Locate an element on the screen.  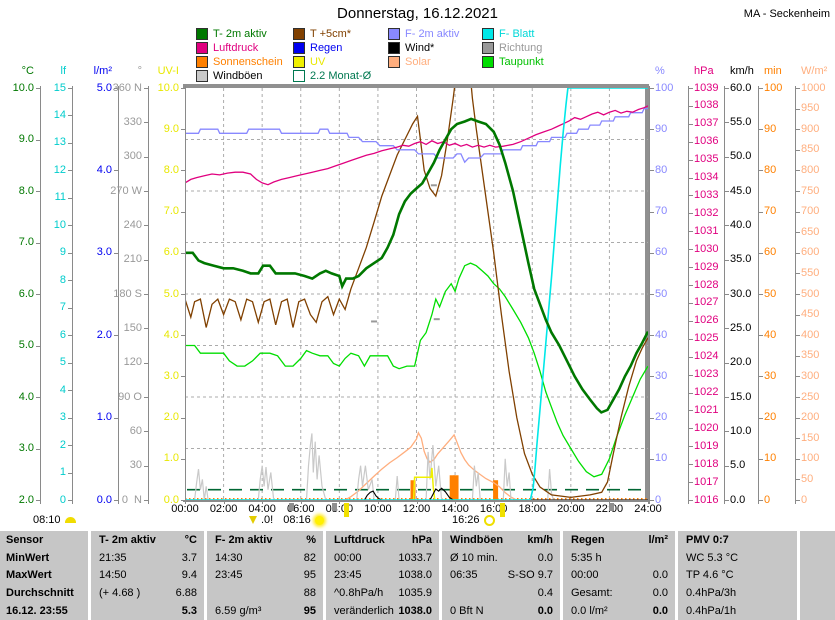
legend-label: Wind* is located at coordinates (420, 47).